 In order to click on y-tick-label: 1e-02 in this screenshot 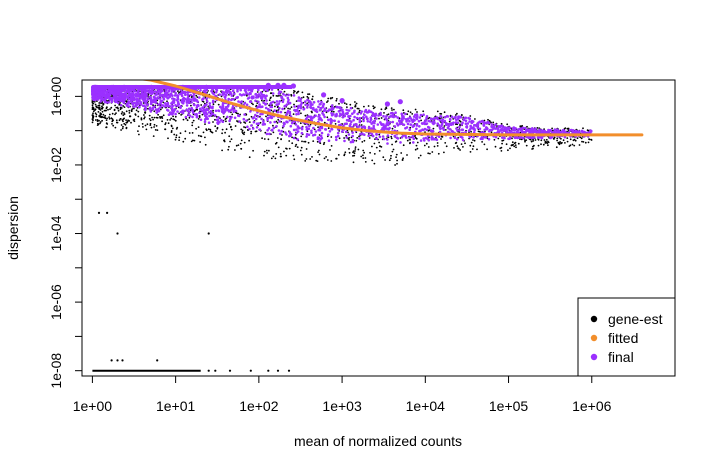, I will do `click(56, 165)`.